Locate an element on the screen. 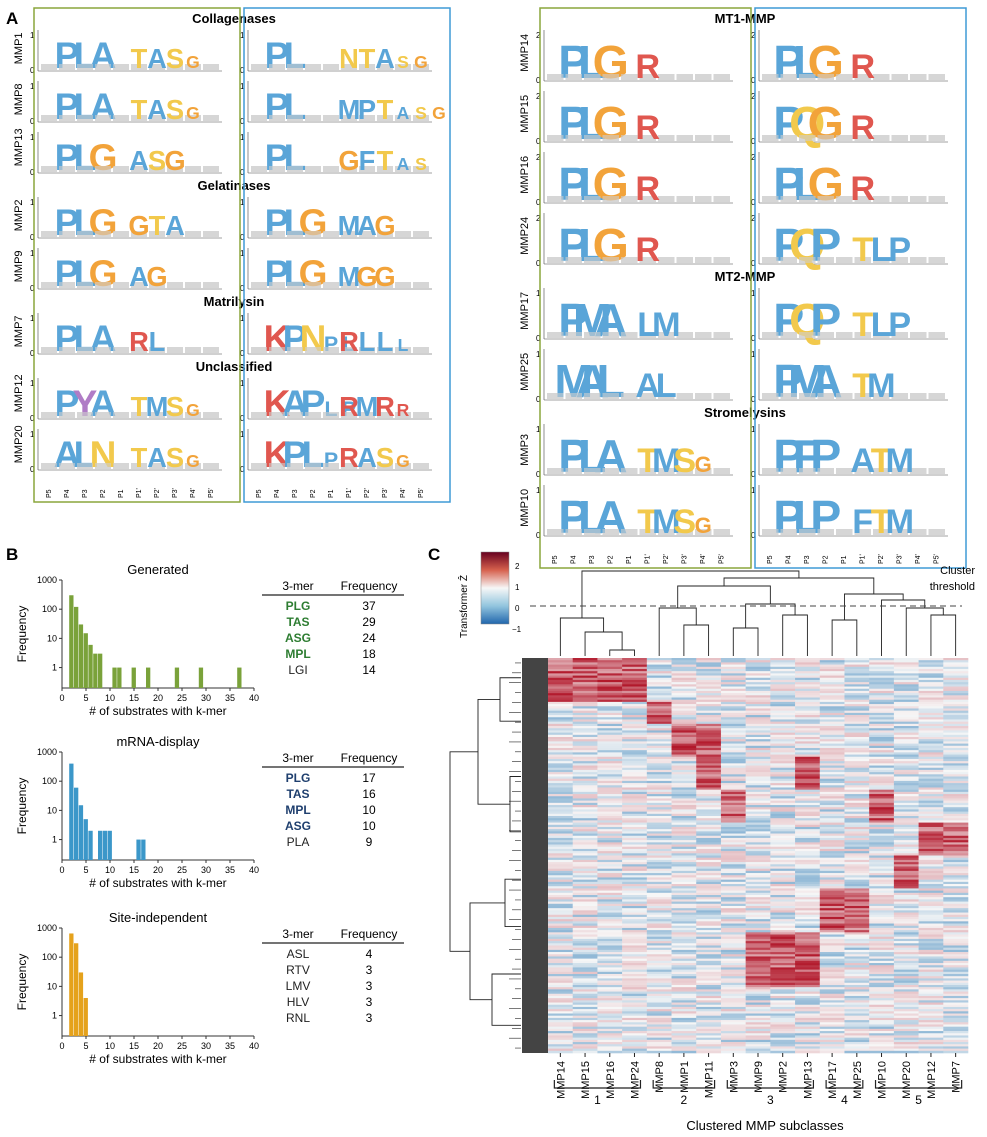 The height and width of the screenshot is (1137, 987). logo-letter: A is located at coordinates (157, 109).